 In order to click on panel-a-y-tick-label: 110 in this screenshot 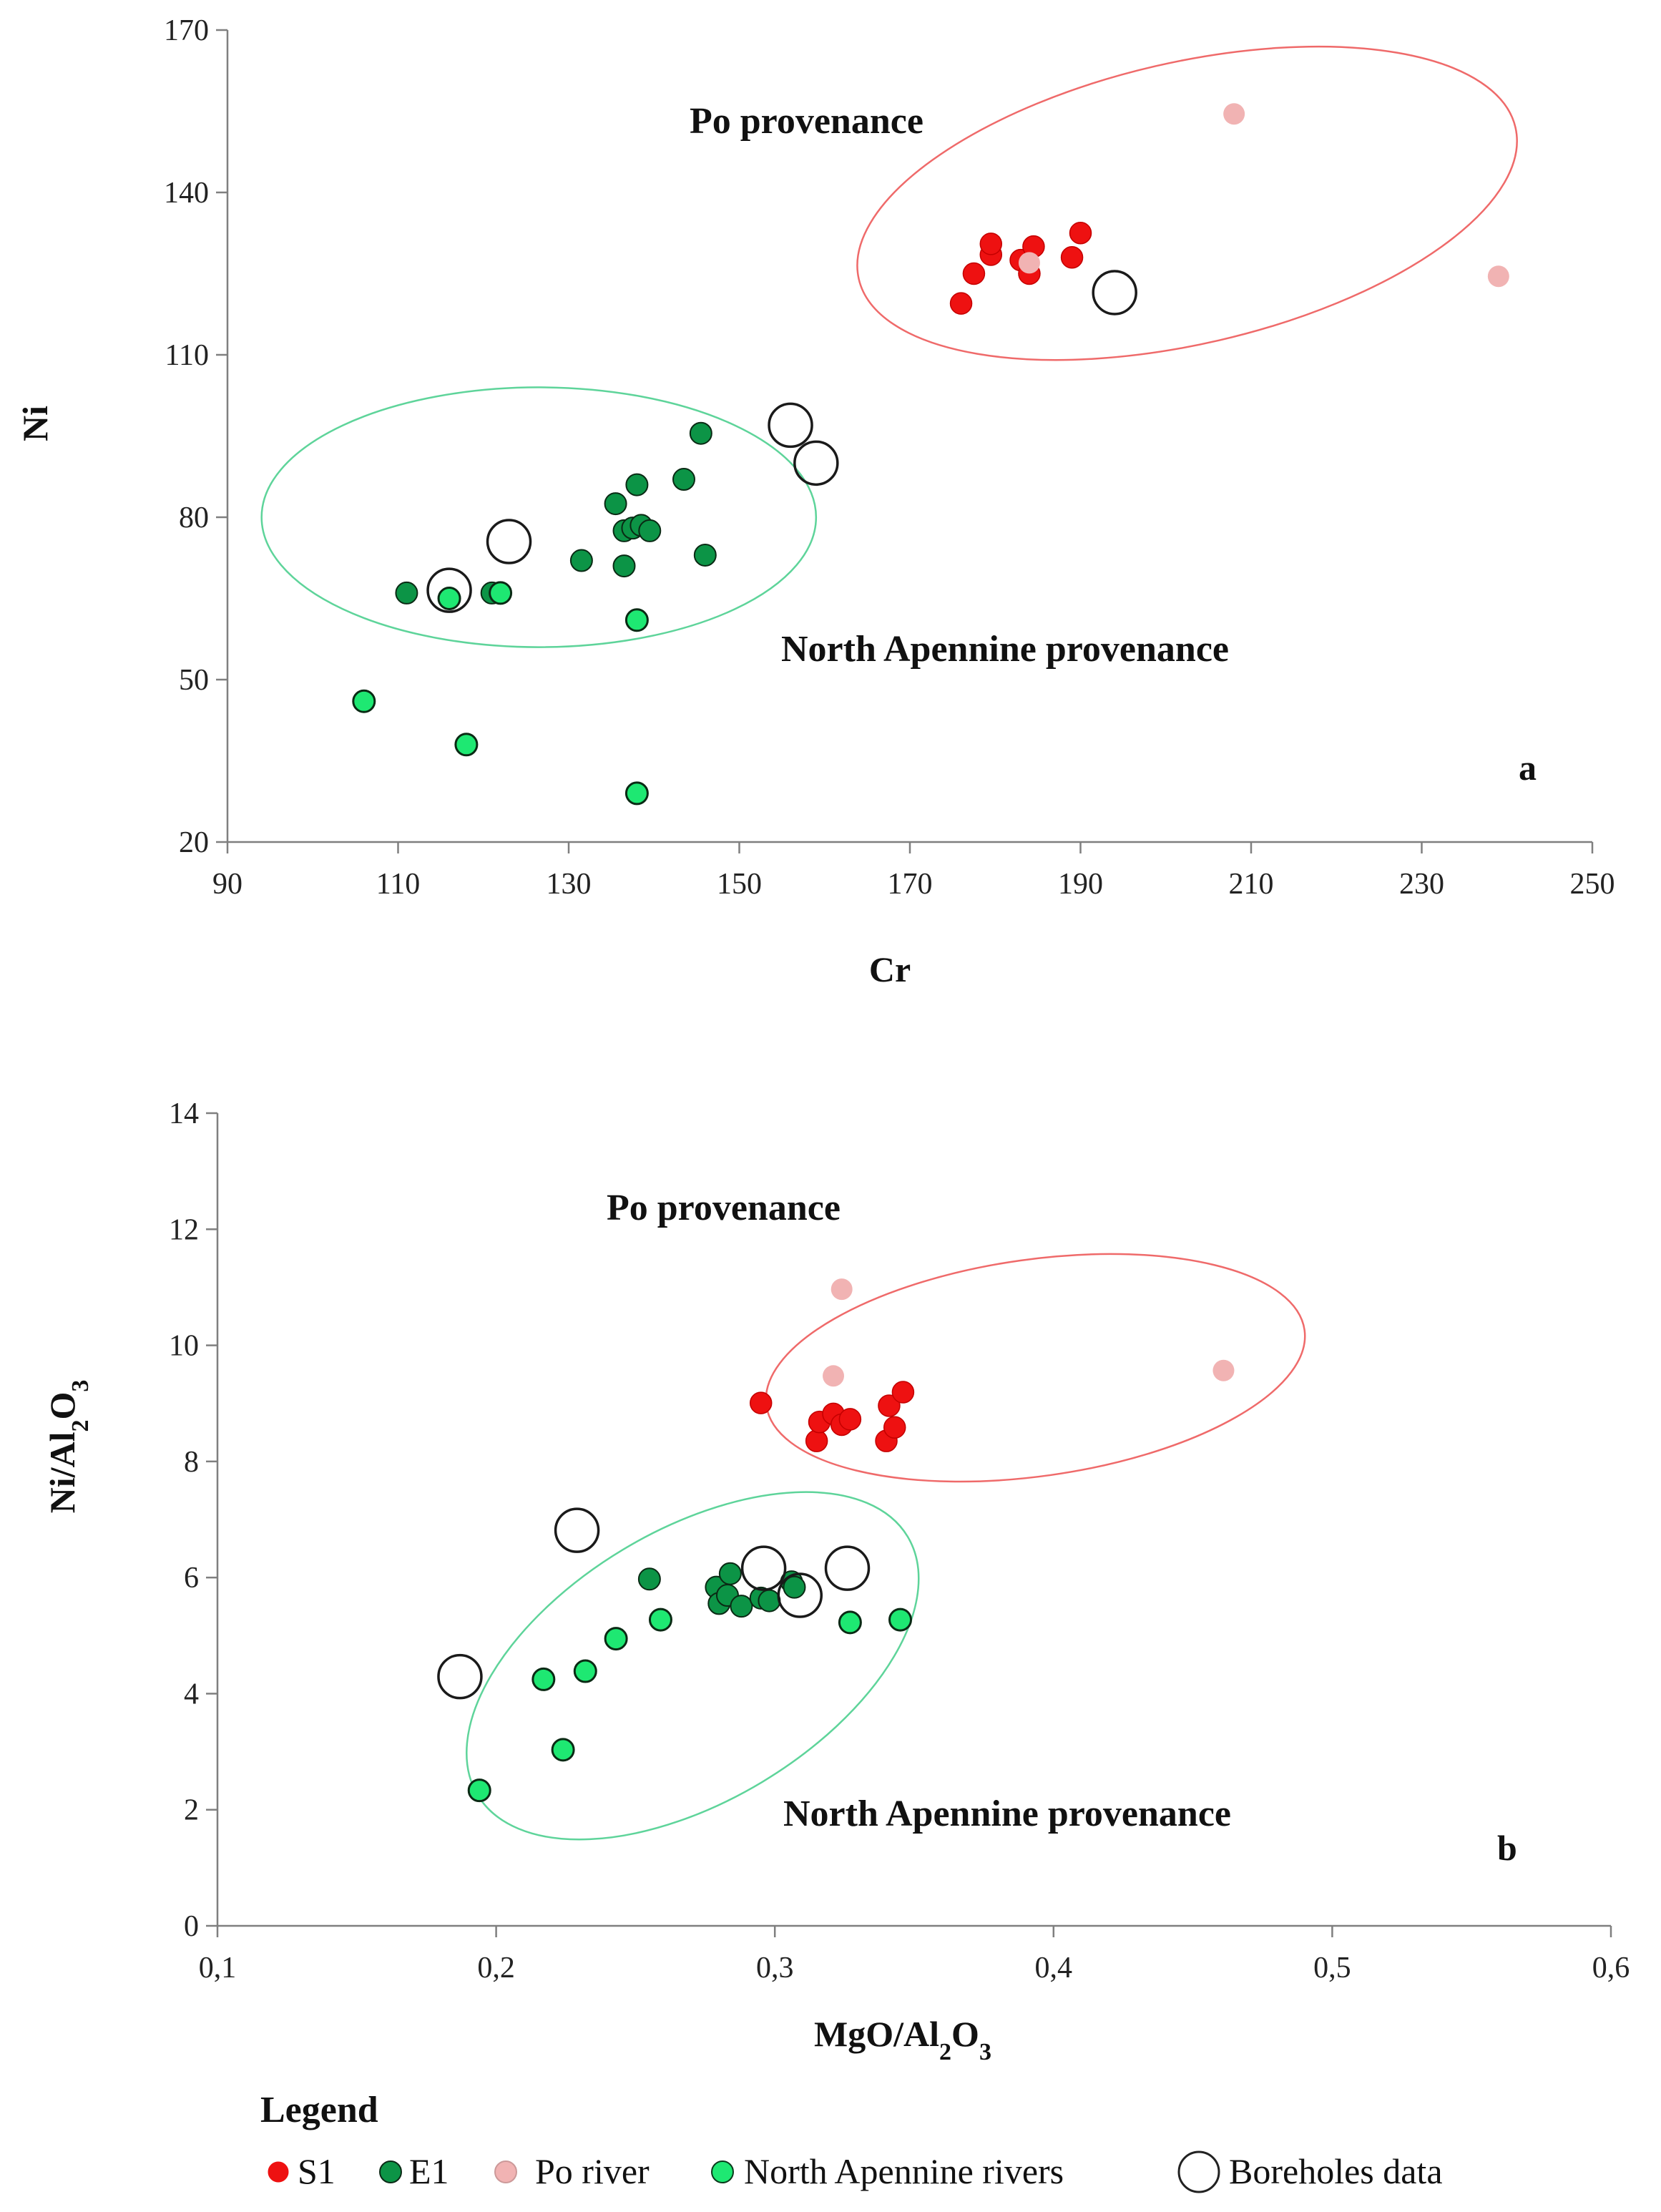, I will do `click(187, 355)`.